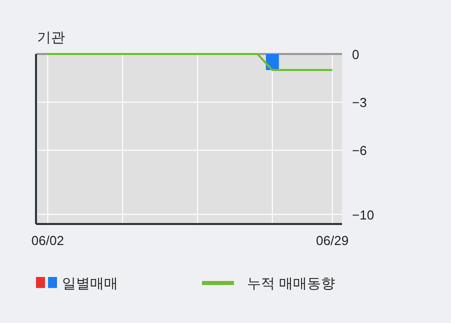  I want to click on legend-label: 일별매매, so click(90, 283).